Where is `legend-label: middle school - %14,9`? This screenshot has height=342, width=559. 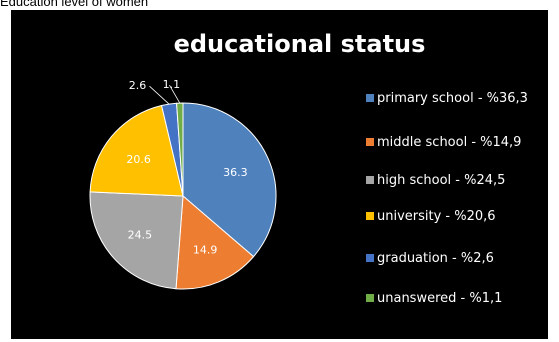
legend-label: middle school - %14,9 is located at coordinates (449, 142).